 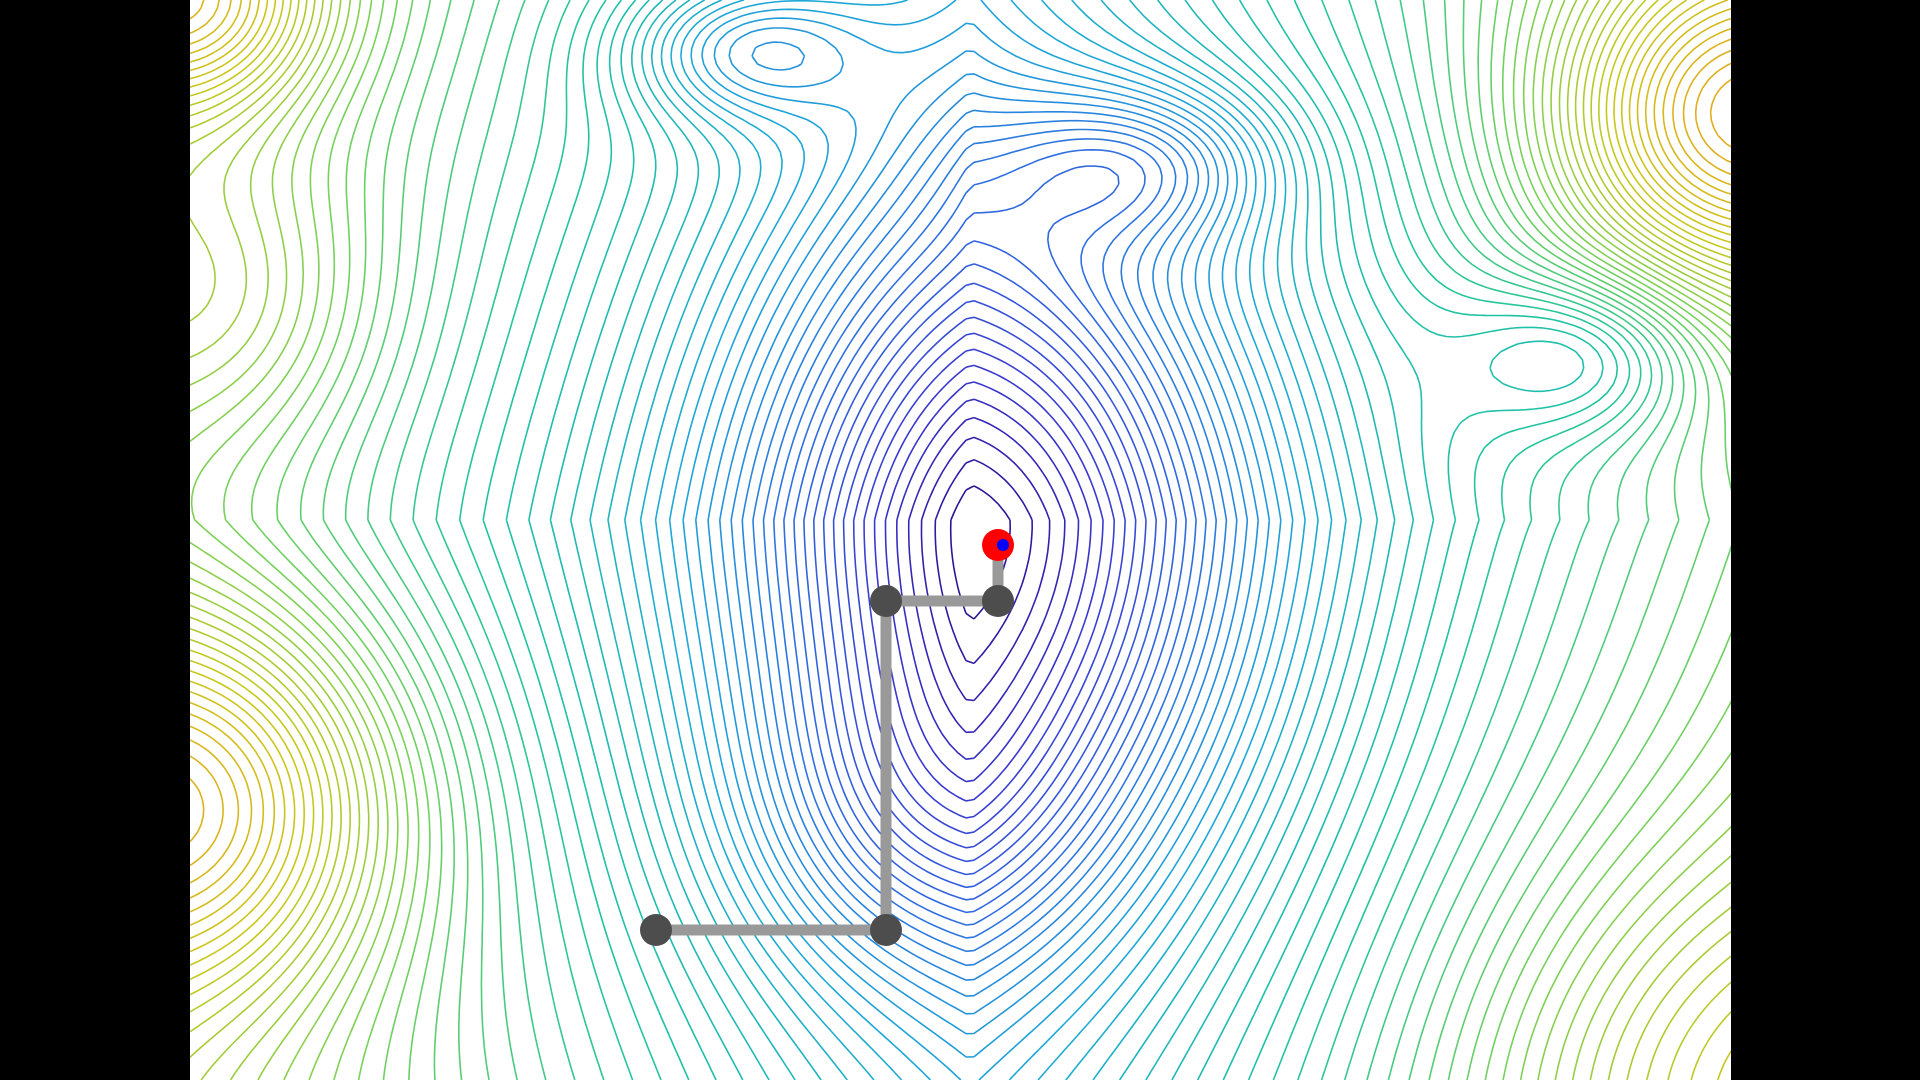 What do you see at coordinates (656, 930) in the screenshot?
I see `path-node-start` at bounding box center [656, 930].